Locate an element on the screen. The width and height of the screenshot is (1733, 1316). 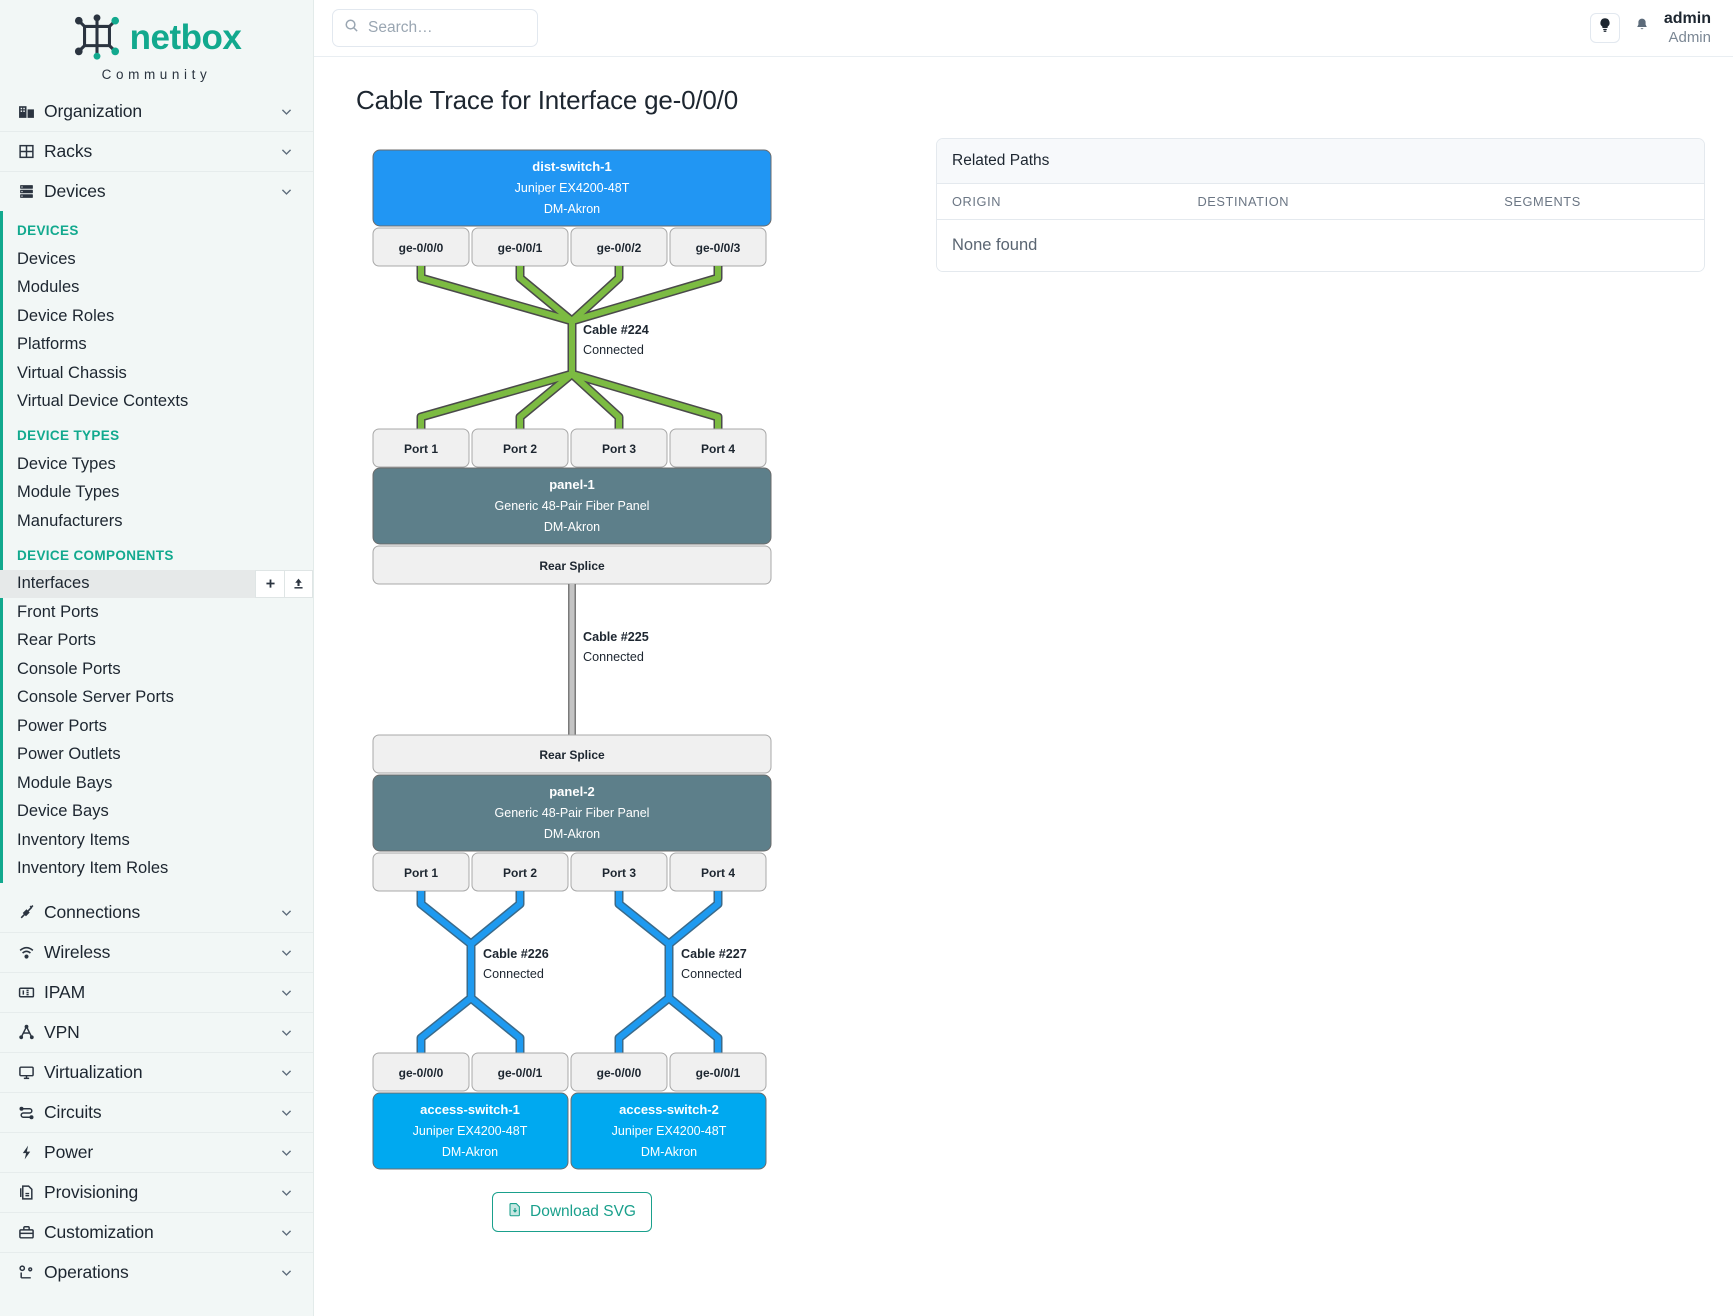
sidebar-group-label: Power is located at coordinates (69, 1152).